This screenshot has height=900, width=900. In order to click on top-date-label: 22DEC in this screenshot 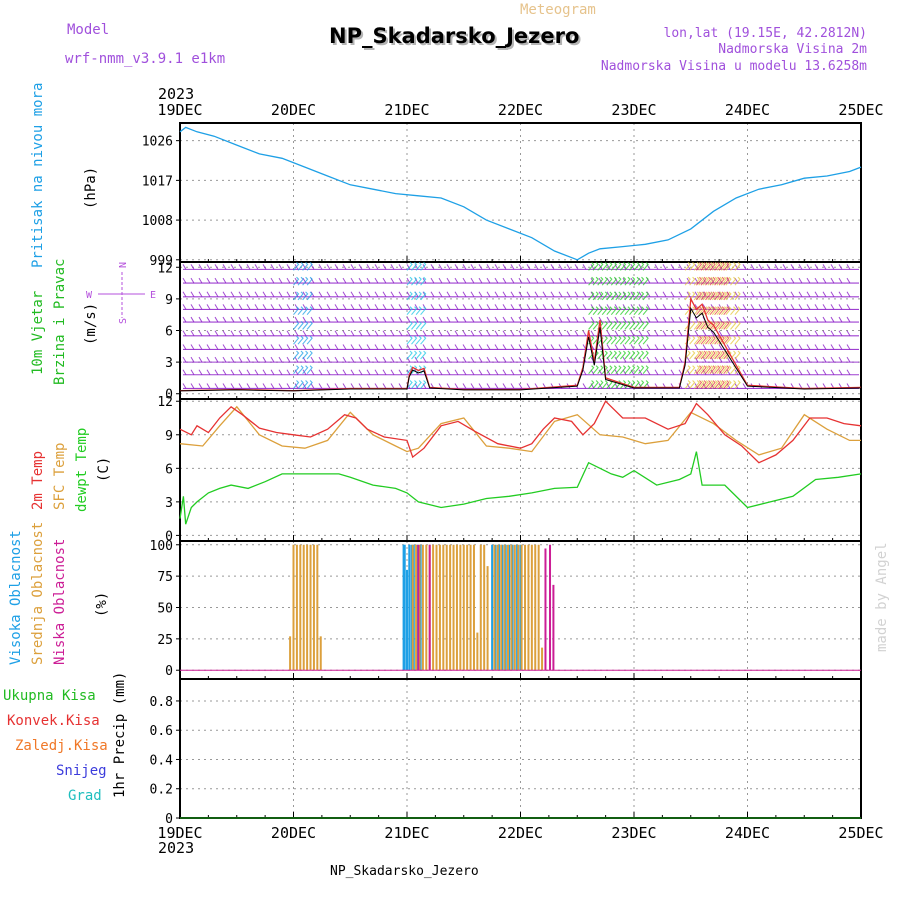, I will do `click(520, 110)`.